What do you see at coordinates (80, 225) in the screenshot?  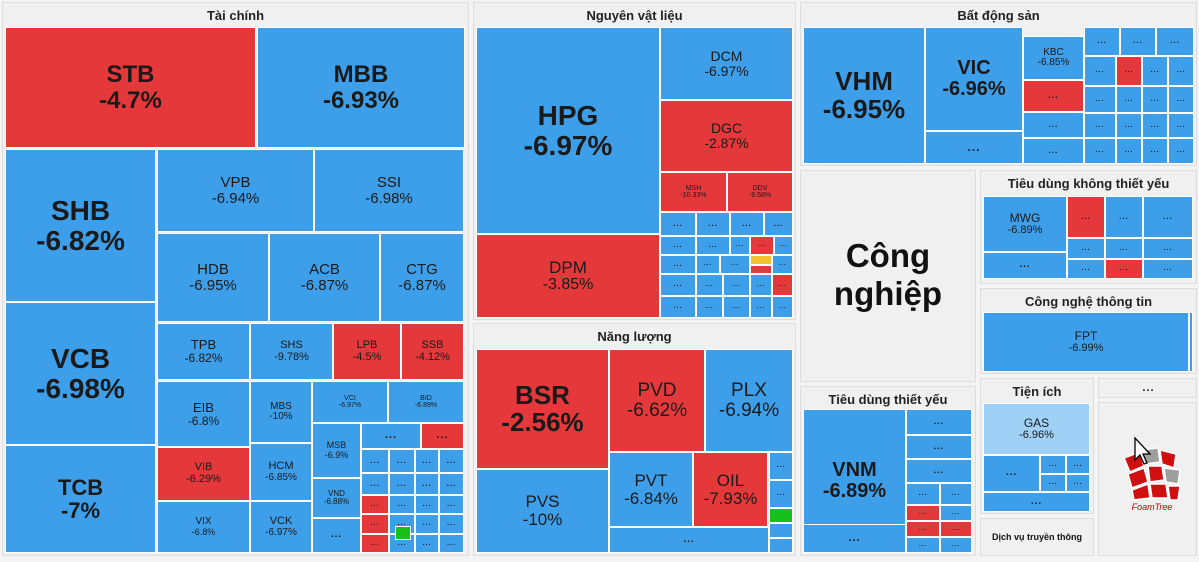 I see `tile-shb: SHB -6.82%` at bounding box center [80, 225].